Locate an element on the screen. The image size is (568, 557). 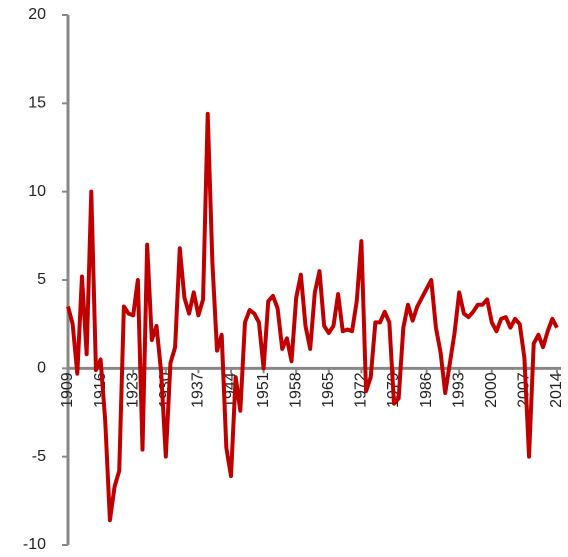
x-tick-label: 1951 is located at coordinates (263, 390).